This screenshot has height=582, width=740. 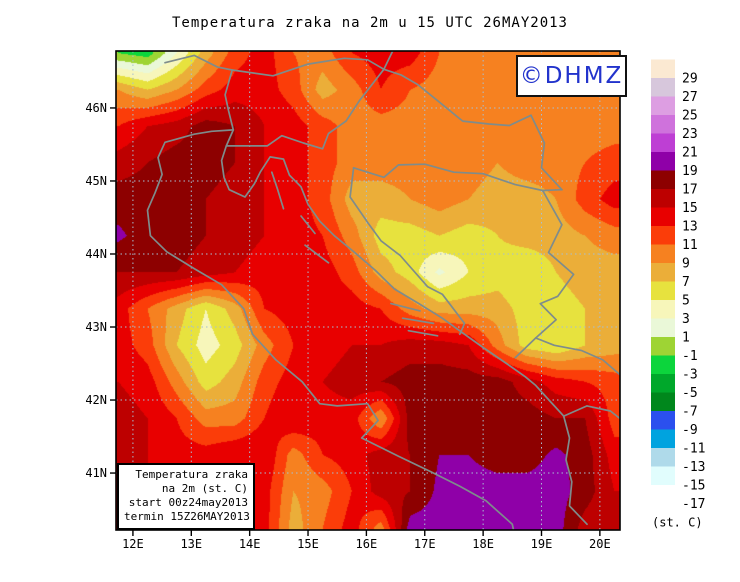 What do you see at coordinates (308, 225) in the screenshot?
I see `coastline-island-pag` at bounding box center [308, 225].